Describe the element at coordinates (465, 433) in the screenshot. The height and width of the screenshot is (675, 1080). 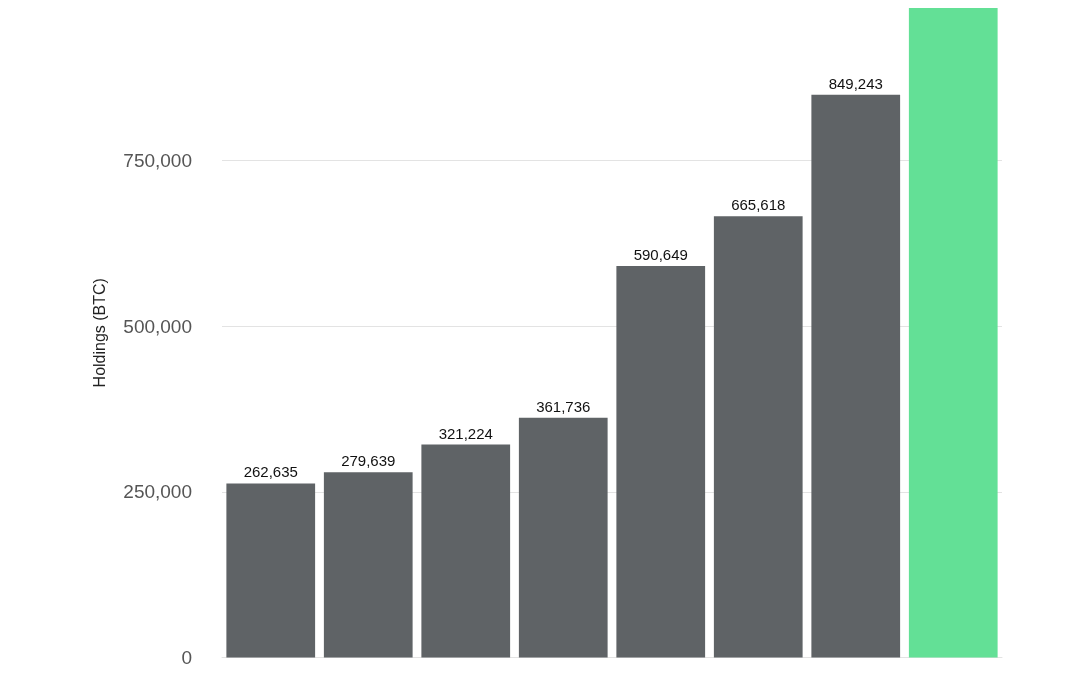
I see `data-label: 321,224` at that location.